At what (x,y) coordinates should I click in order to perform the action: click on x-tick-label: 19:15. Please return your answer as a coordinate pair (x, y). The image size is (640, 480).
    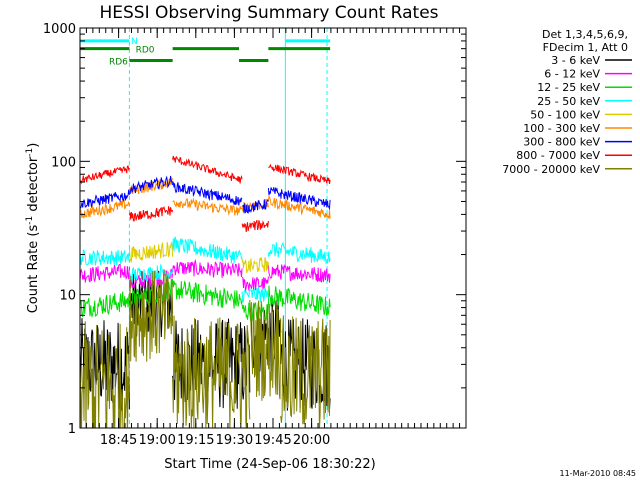
    Looking at the image, I should click on (195, 440).